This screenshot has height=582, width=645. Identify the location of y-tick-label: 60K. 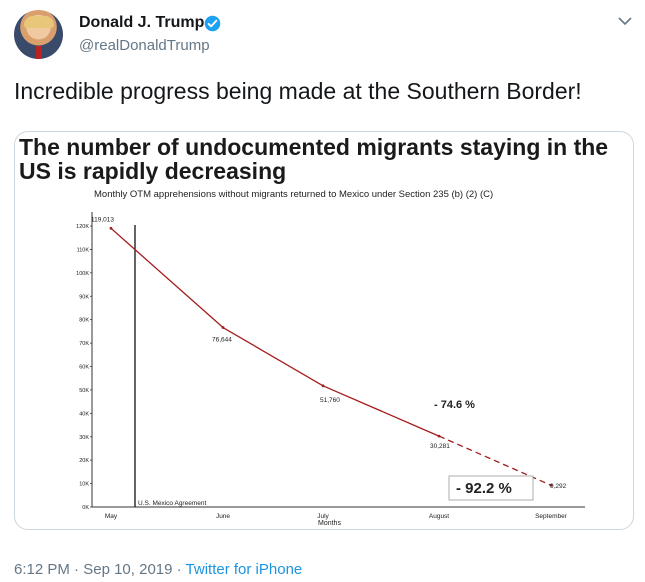
(84, 368).